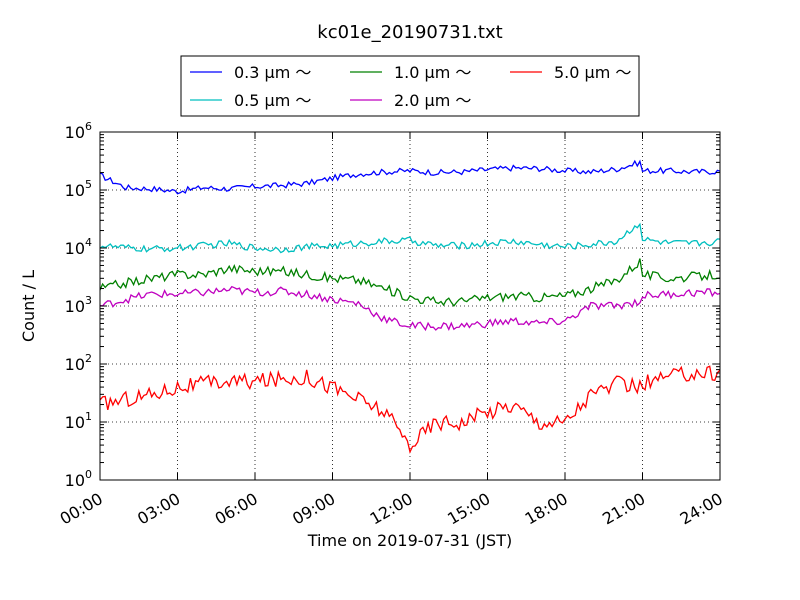  I want to click on legend-entry-label: 0.3 μm ～, so click(272, 72).